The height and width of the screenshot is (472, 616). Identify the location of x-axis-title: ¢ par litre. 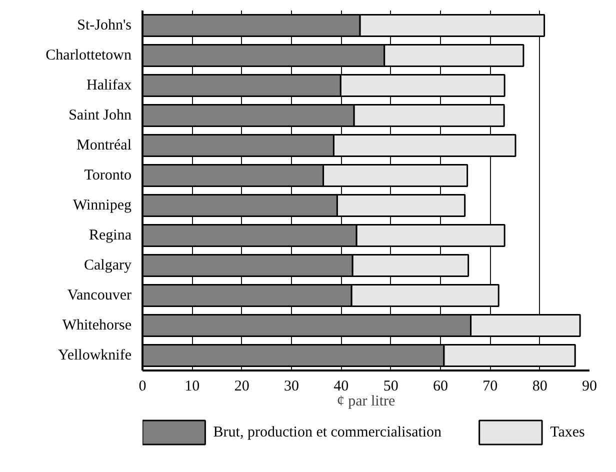
(366, 402).